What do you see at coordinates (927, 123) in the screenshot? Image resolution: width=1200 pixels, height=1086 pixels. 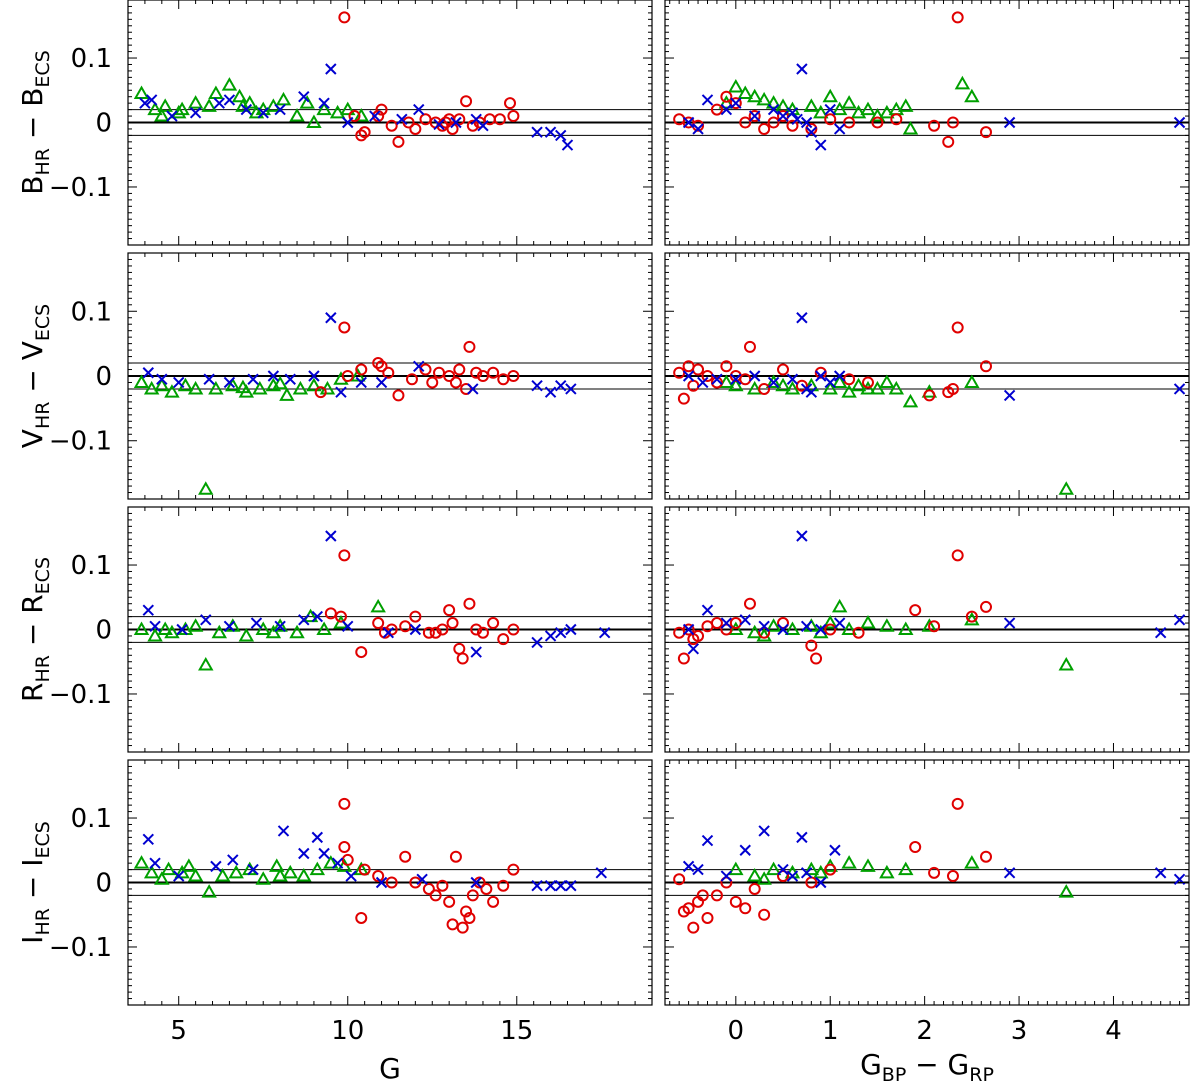 I see `panel-r0-c1` at bounding box center [927, 123].